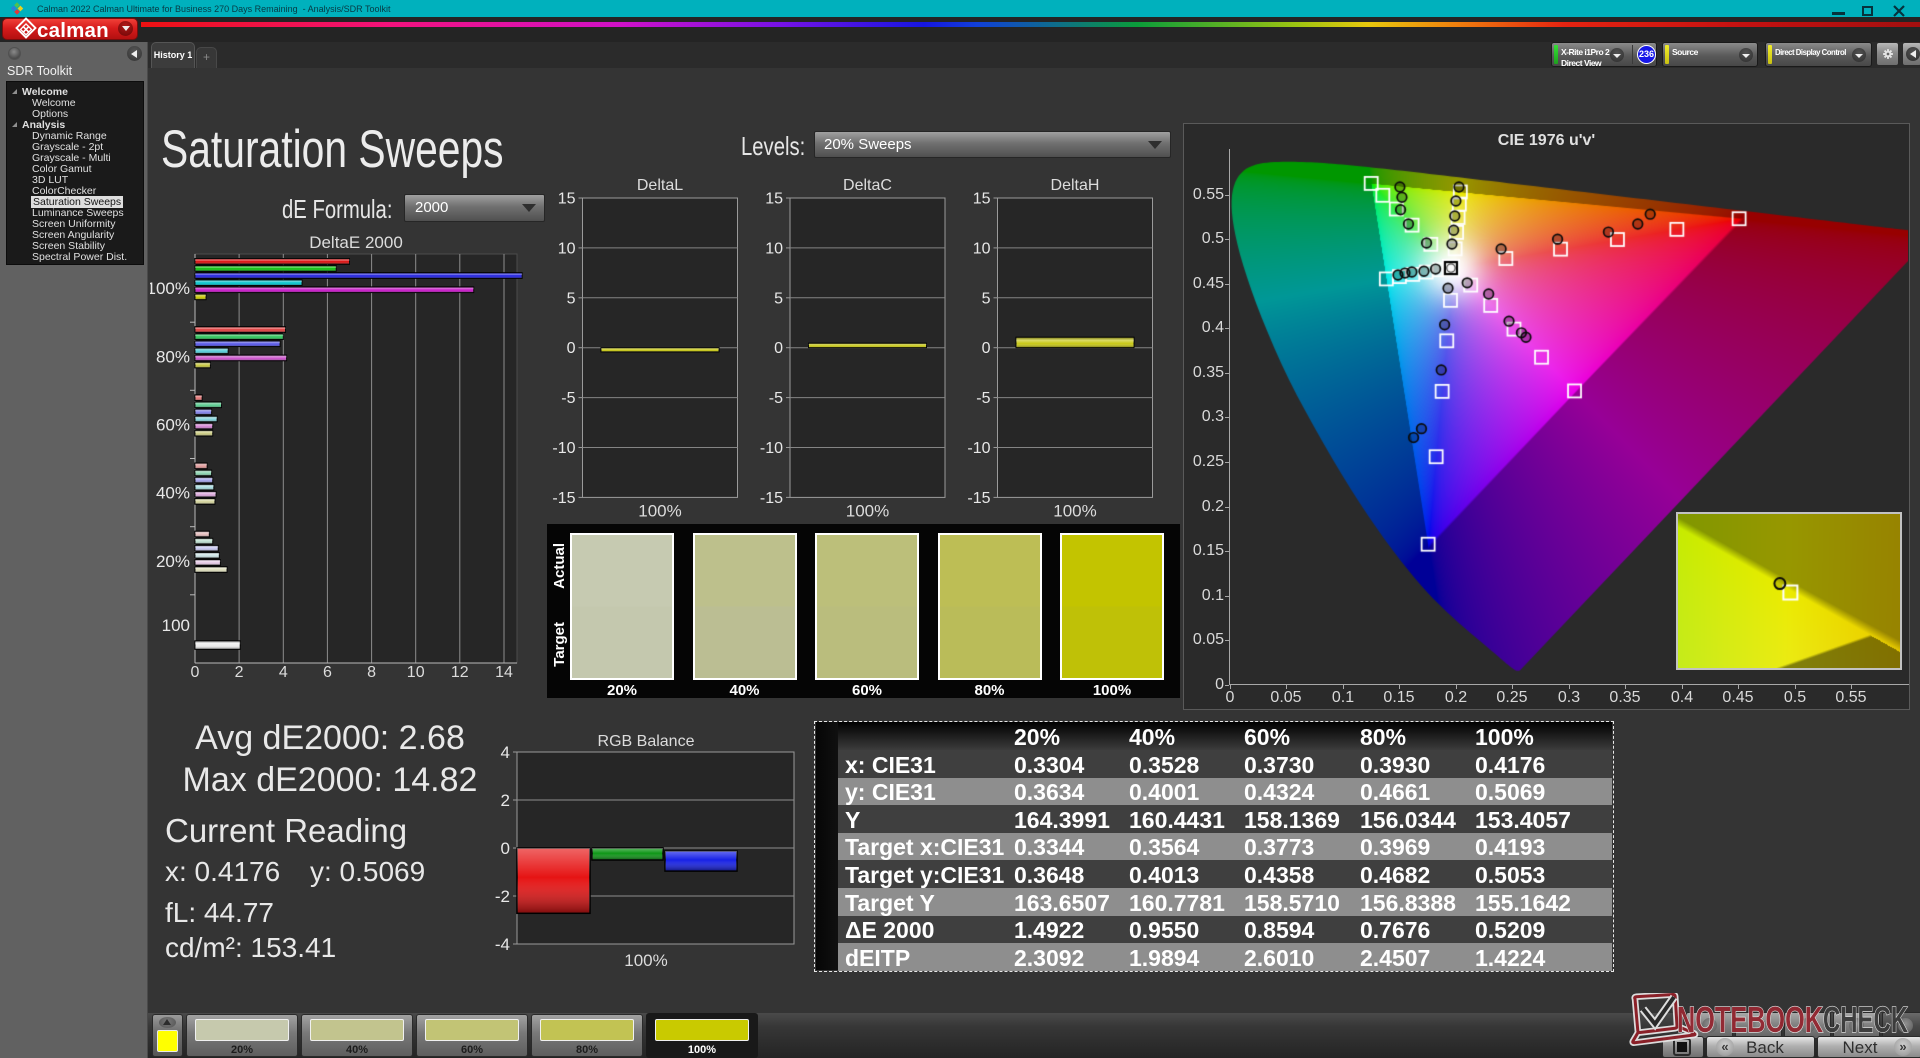 This screenshot has height=1058, width=1920. I want to click on svg-text: 20%, so click(173, 561).